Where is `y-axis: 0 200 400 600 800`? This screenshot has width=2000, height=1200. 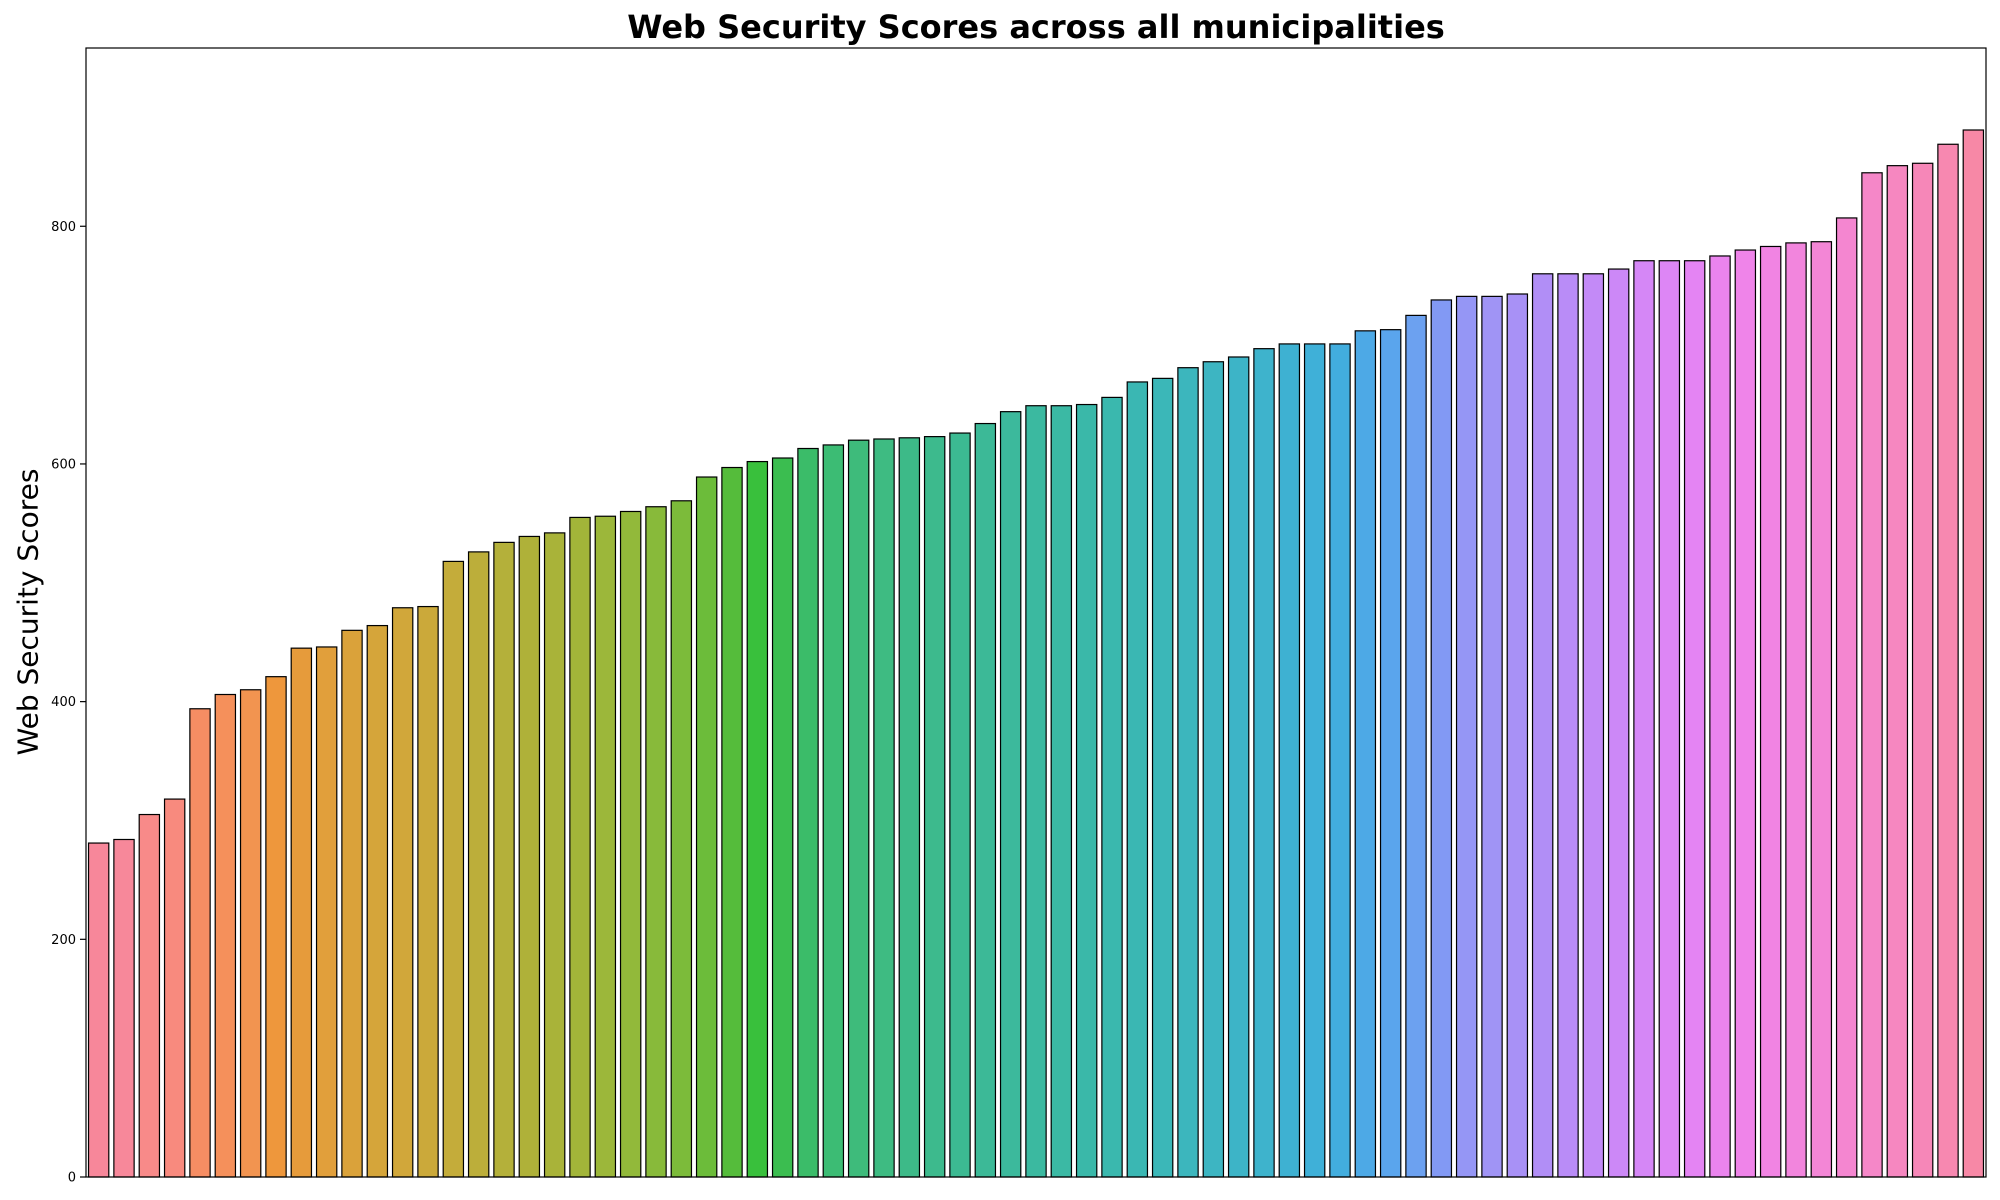 y-axis: 0 200 400 600 800 is located at coordinates (68, 703).